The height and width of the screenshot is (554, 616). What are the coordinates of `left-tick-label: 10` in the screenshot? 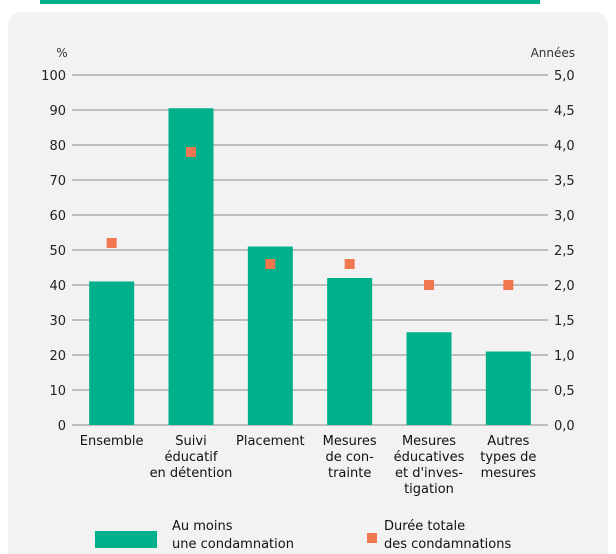 It's located at (57, 391).